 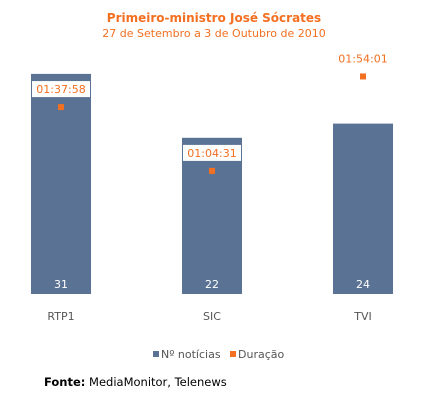 What do you see at coordinates (214, 18) in the screenshot?
I see `chart-title: Primeiro-ministro José Sócrates` at bounding box center [214, 18].